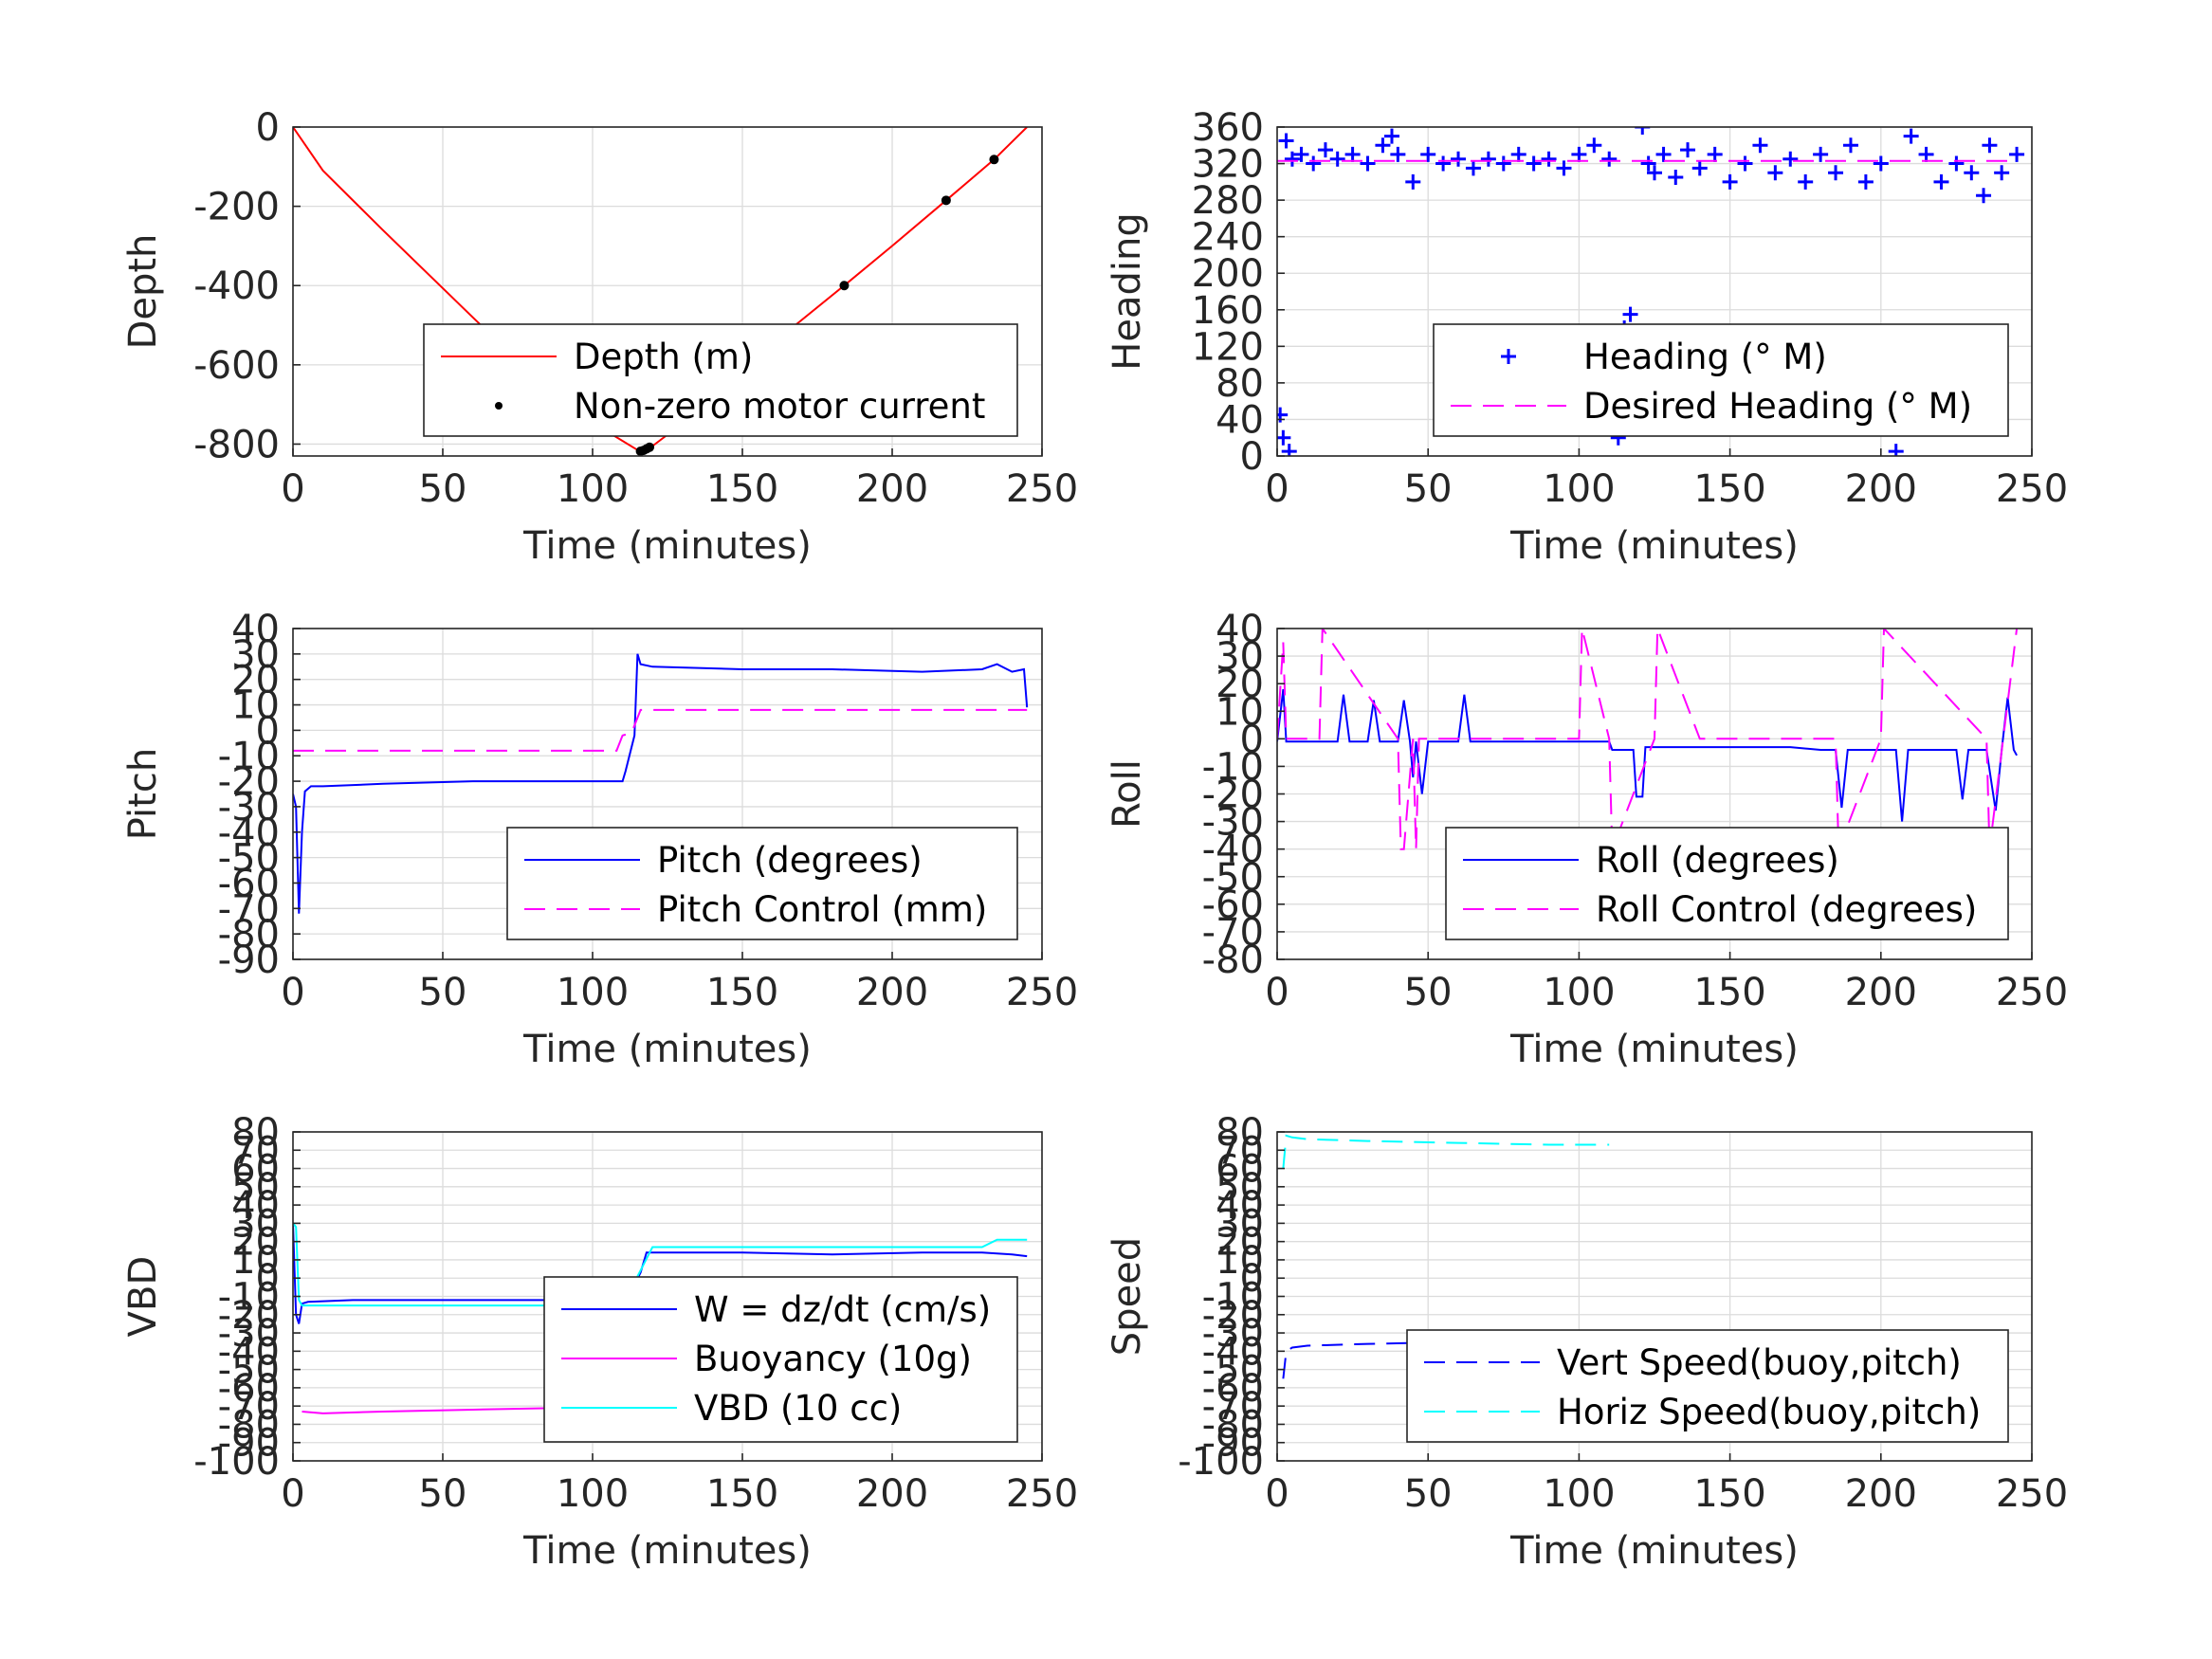  I want to click on vbd-xtick-label-5: 250, so click(1042, 1494).